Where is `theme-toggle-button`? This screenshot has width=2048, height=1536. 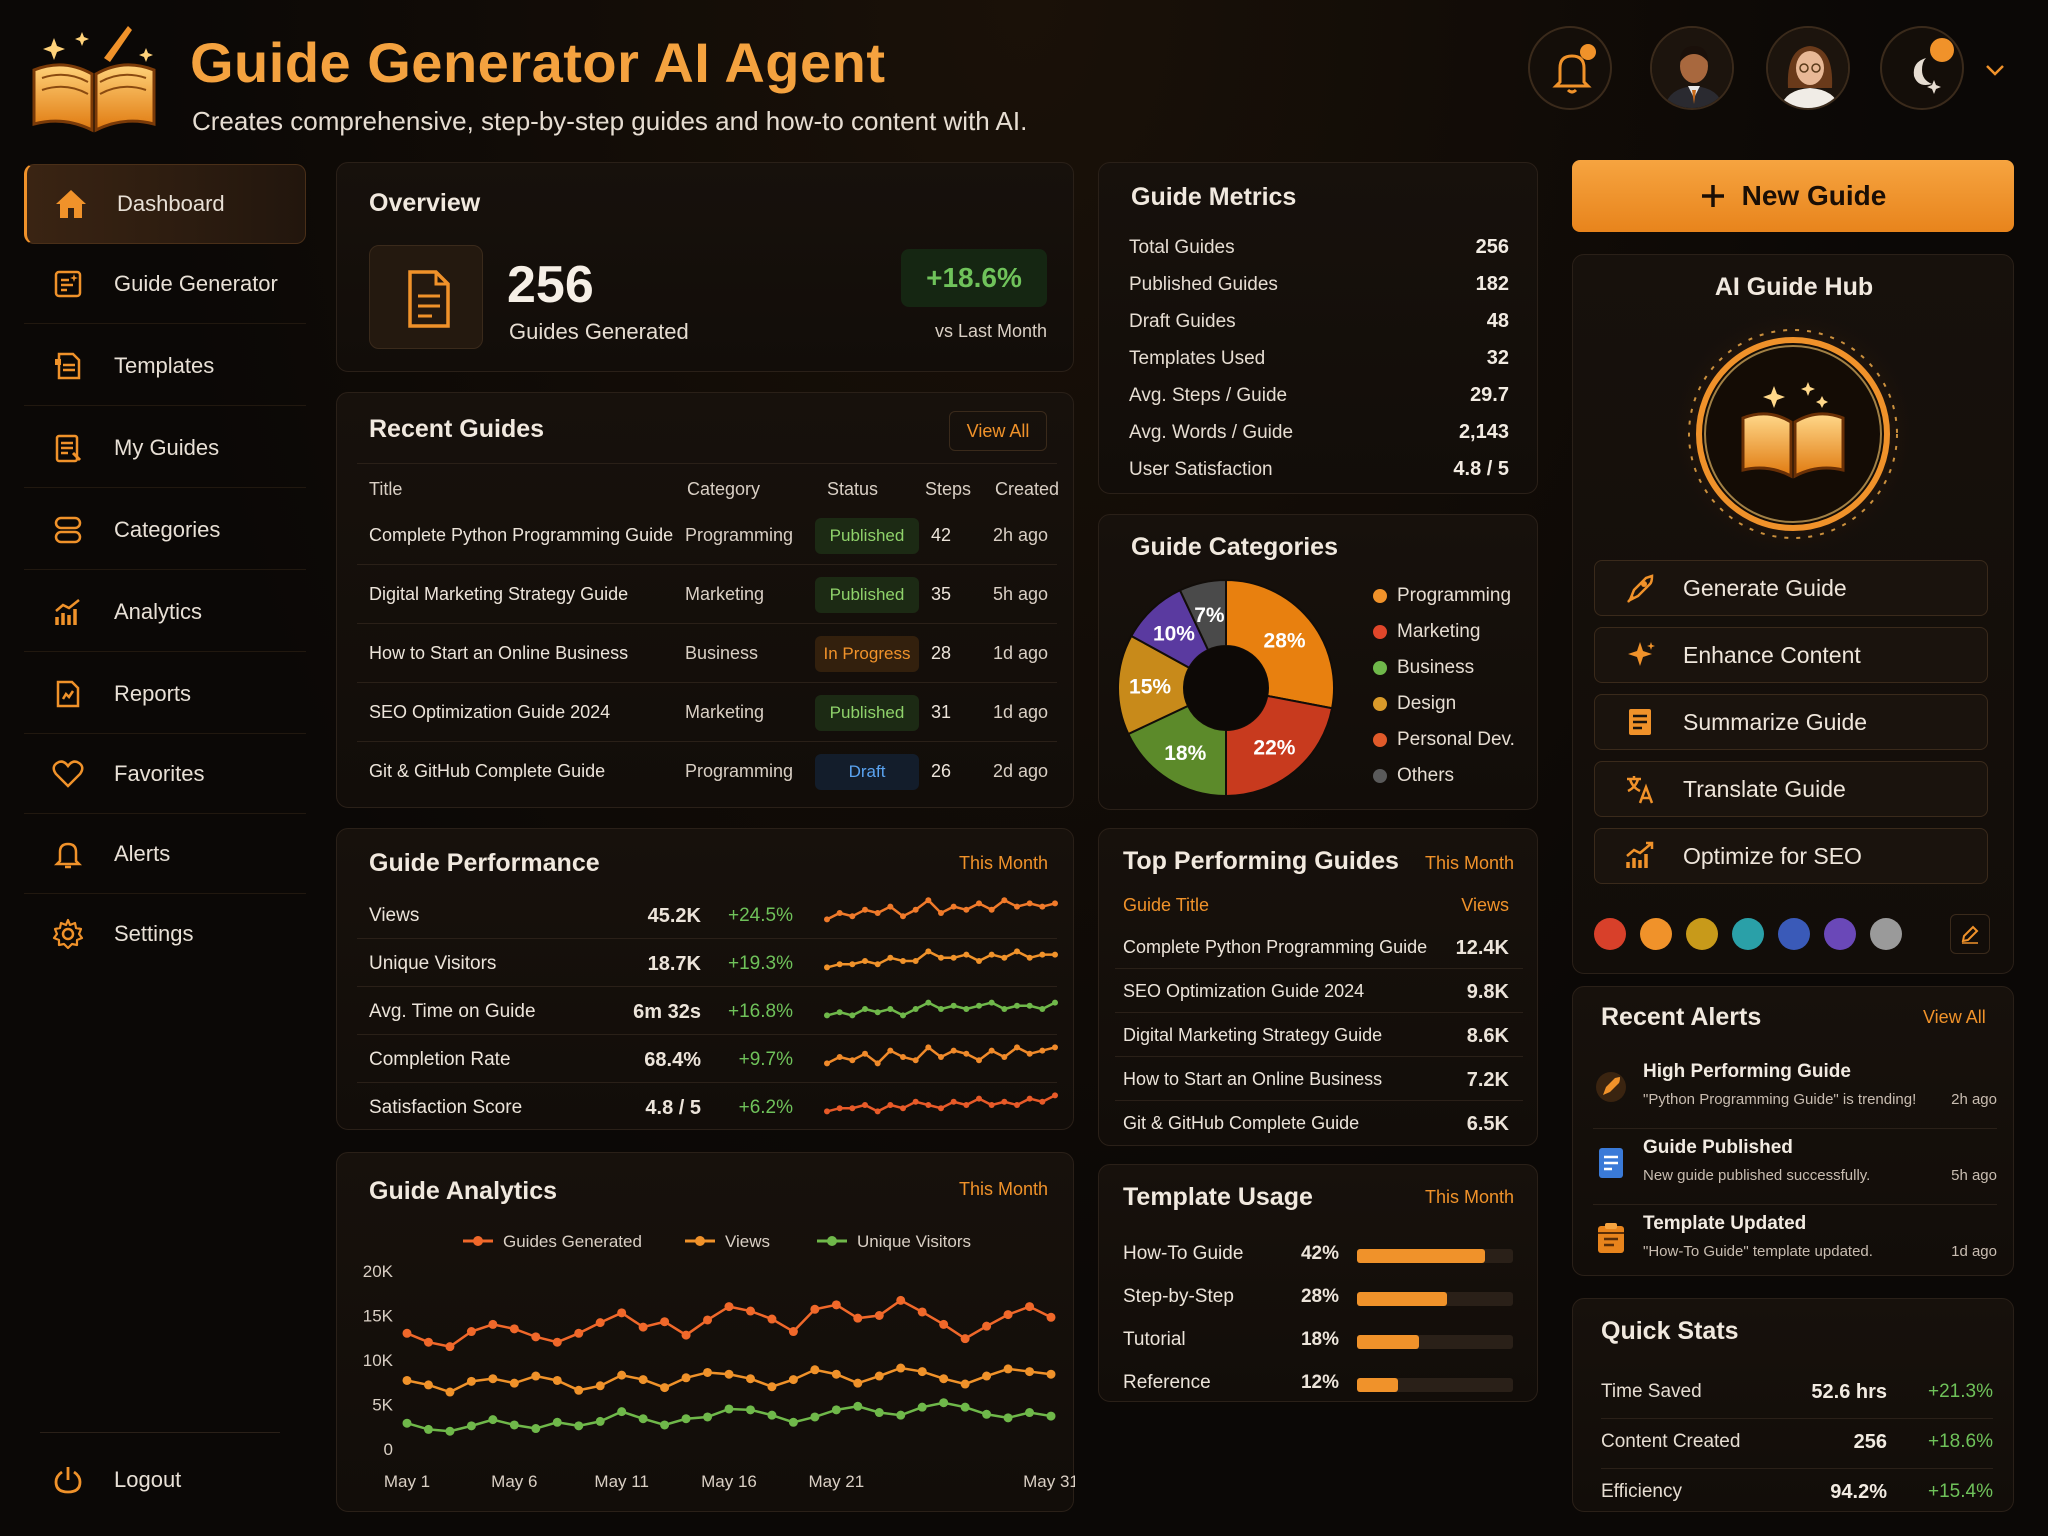
theme-toggle-button is located at coordinates (1922, 68).